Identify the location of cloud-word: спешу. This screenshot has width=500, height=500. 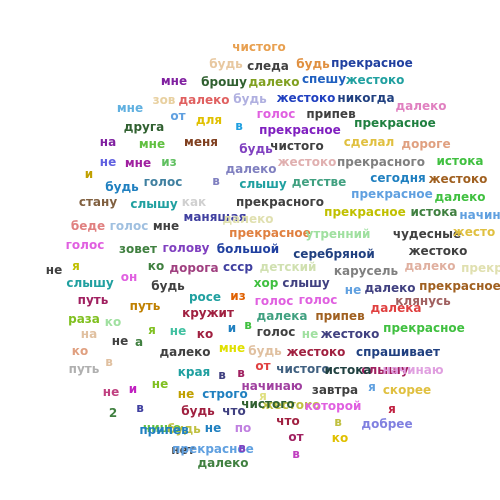
(324, 79).